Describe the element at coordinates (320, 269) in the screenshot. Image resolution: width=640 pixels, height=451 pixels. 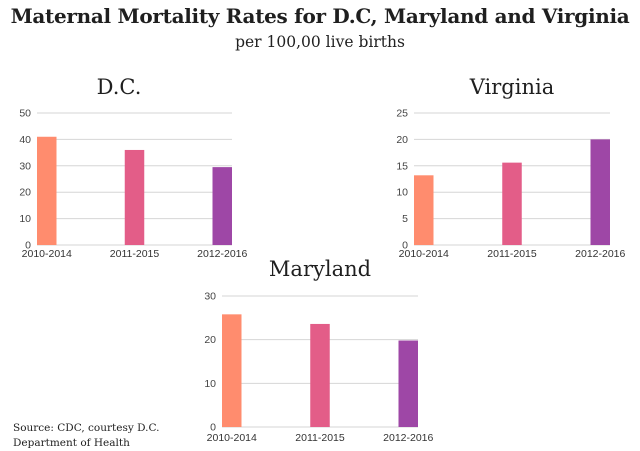
I see `chart-title-maryland: Maryland` at that location.